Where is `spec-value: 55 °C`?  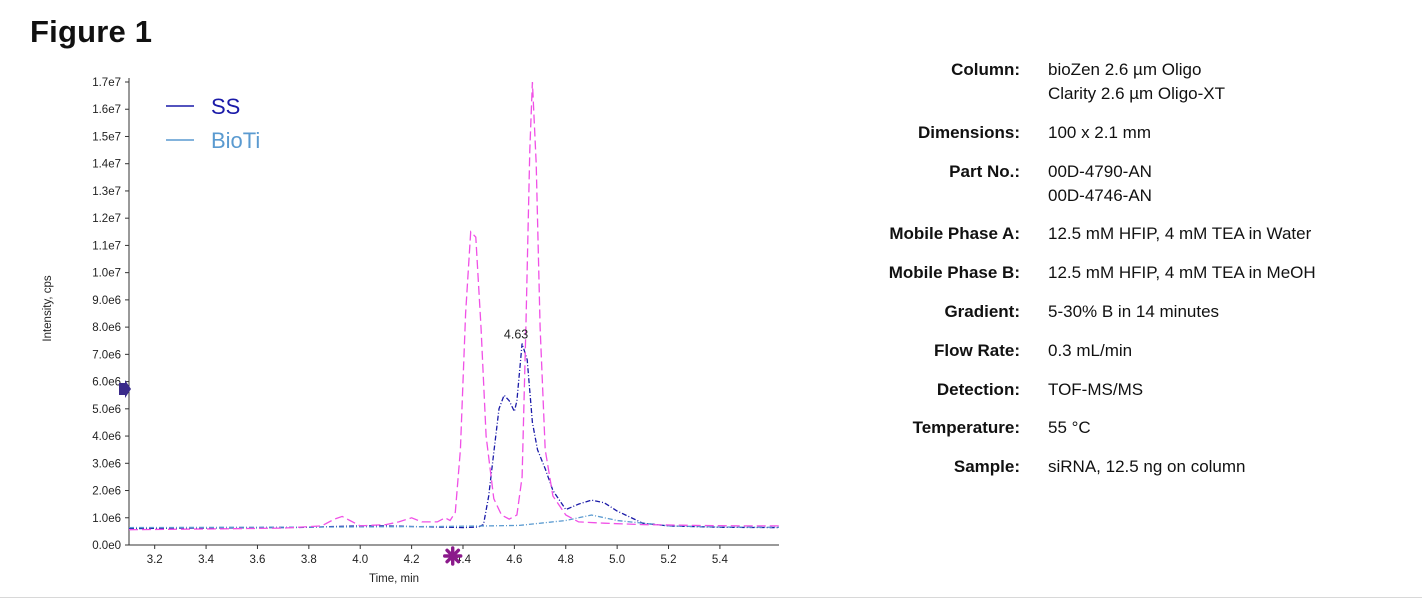 spec-value: 55 °C is located at coordinates (1069, 428).